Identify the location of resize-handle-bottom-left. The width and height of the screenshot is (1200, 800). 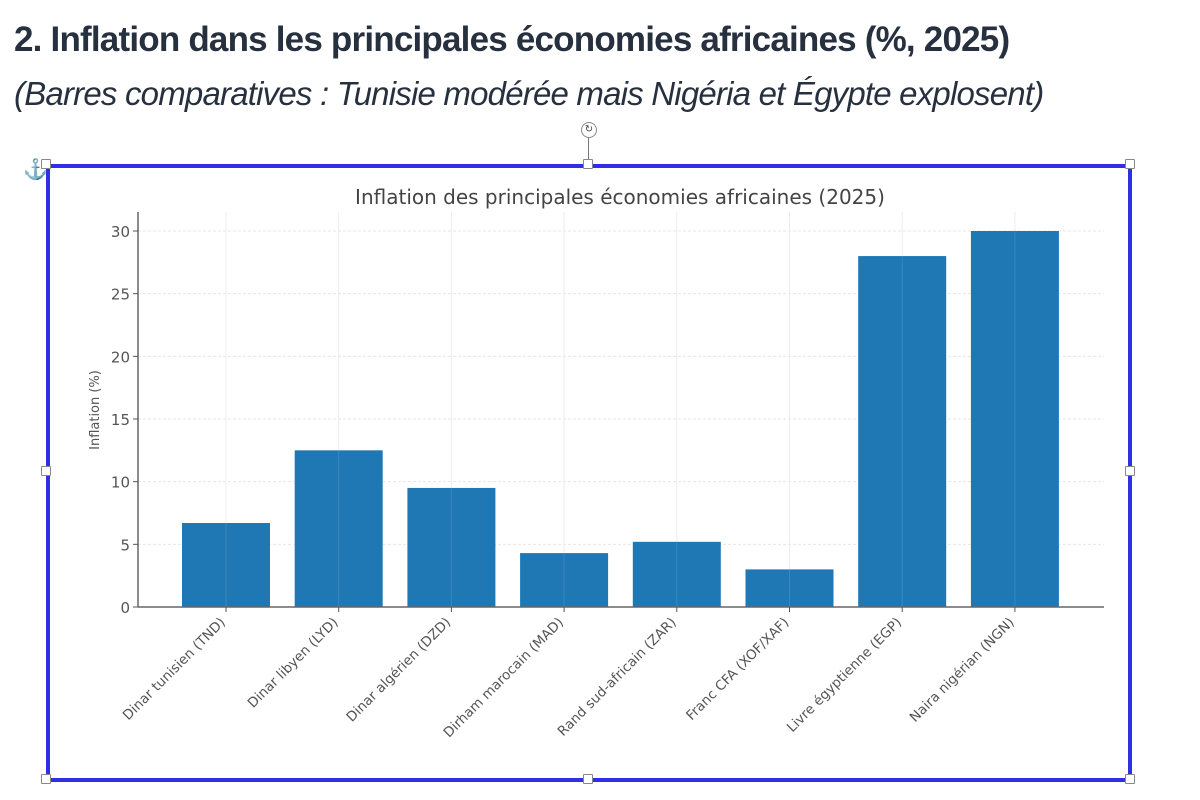
(46, 779).